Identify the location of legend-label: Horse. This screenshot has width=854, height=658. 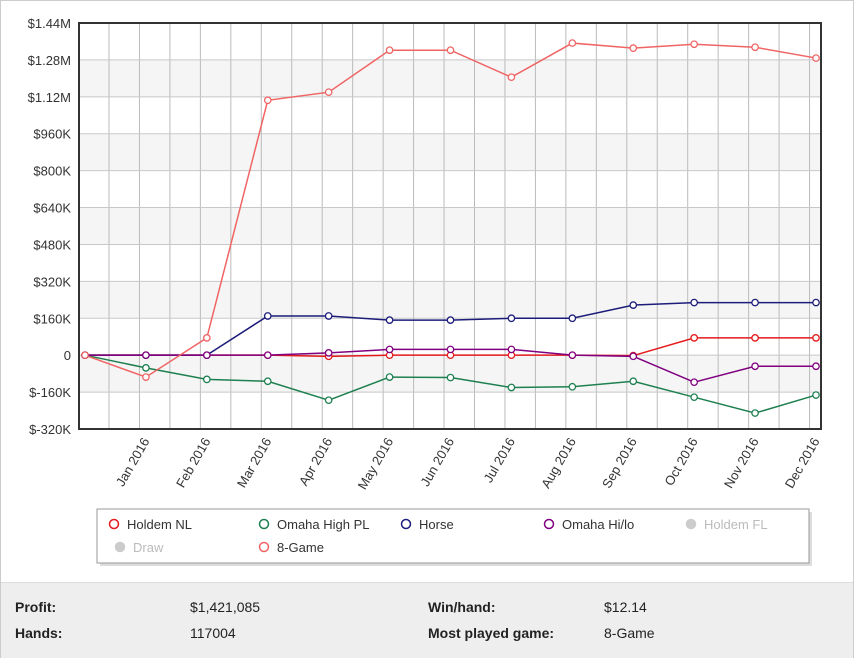
(436, 524).